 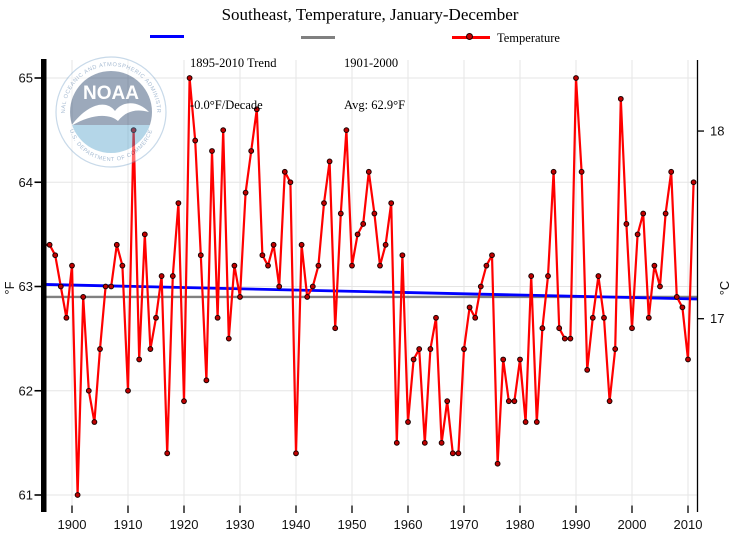 I want to click on trend-line-group, so click(x=370, y=292).